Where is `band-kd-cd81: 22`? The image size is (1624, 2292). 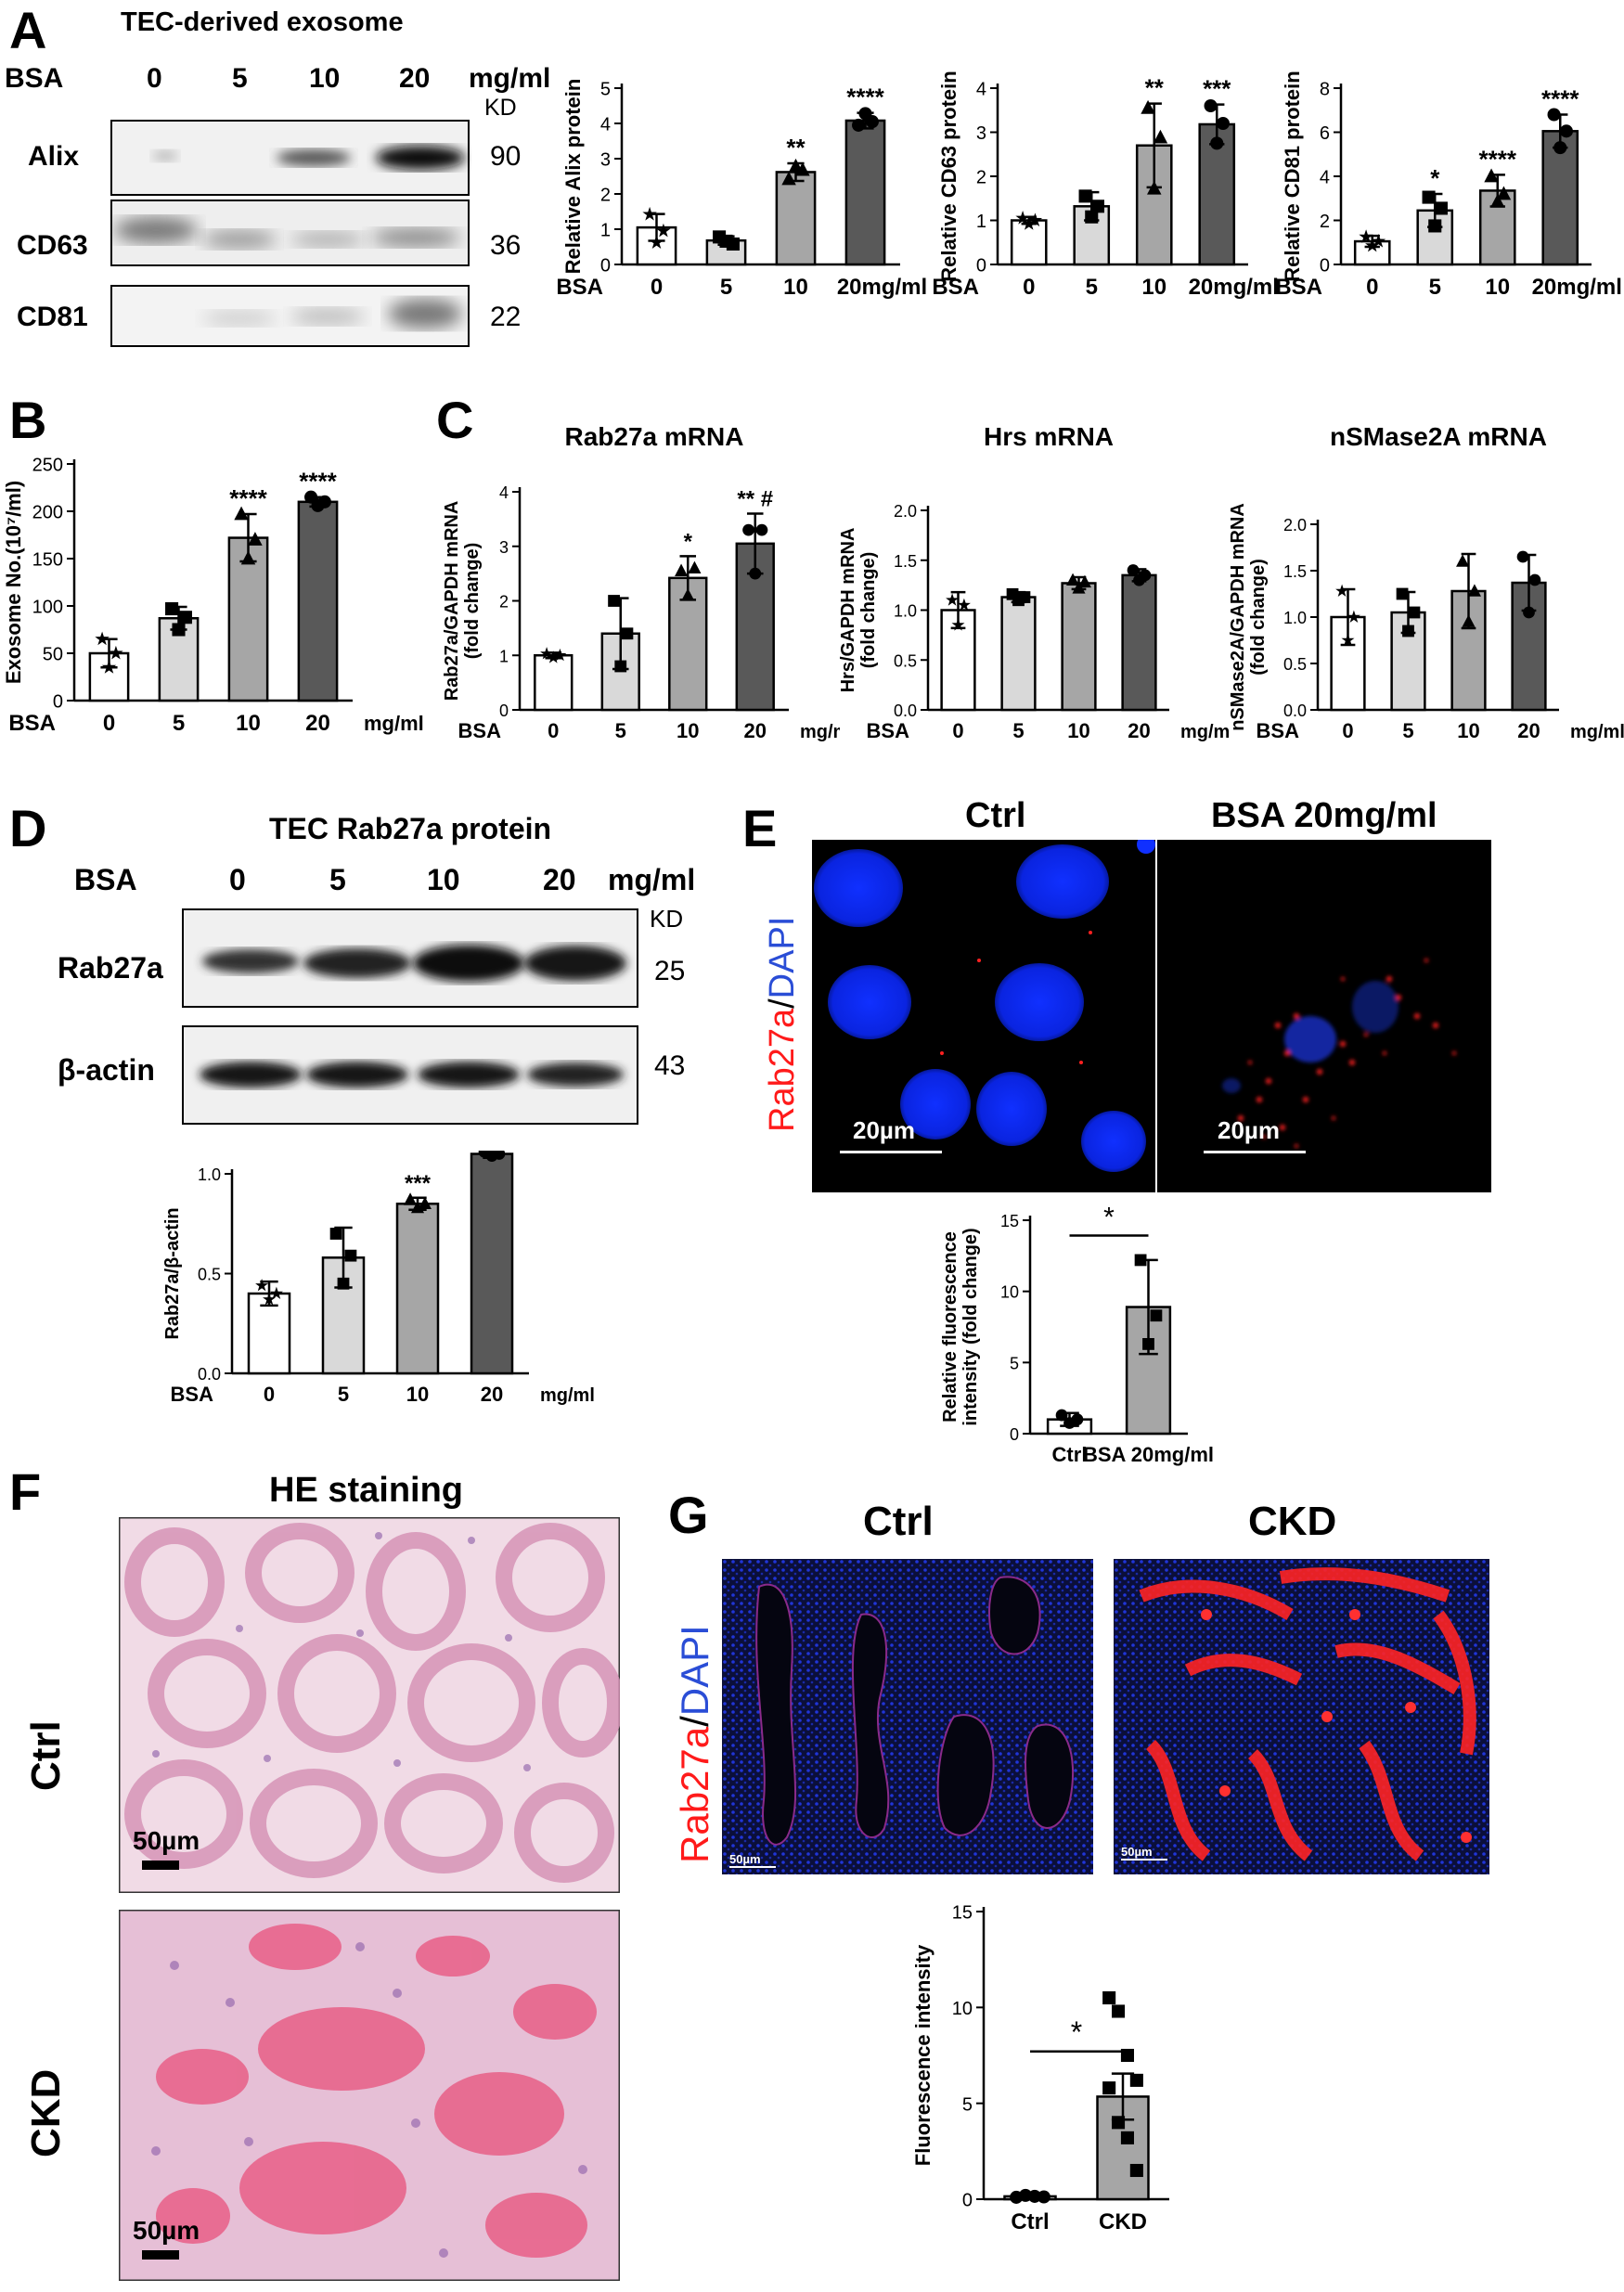 band-kd-cd81: 22 is located at coordinates (506, 317).